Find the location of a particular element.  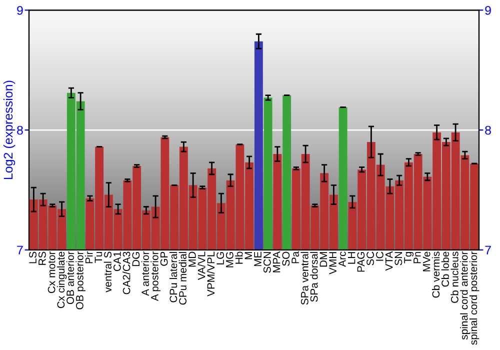

y-tick-label: 7 is located at coordinates (20, 250).